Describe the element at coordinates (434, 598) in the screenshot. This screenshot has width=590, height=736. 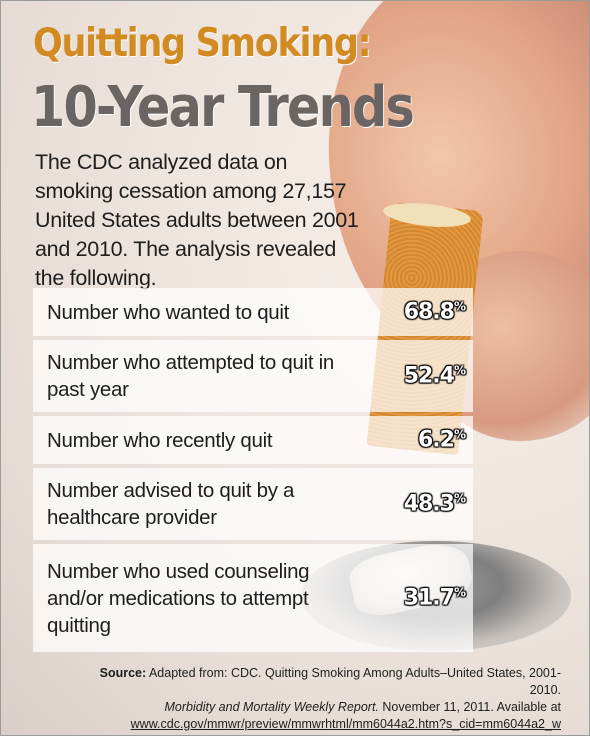
I see `stat-value: 31.7%` at that location.